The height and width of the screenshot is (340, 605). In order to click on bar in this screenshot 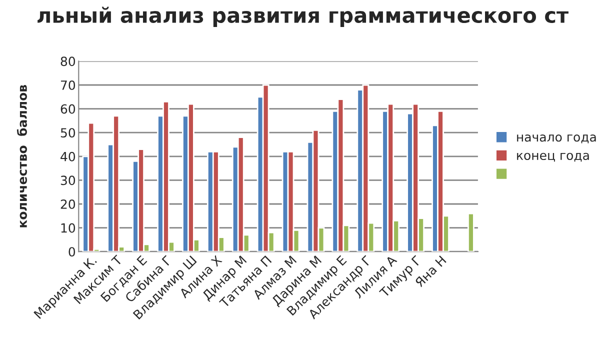, I will do `click(471, 232)`.